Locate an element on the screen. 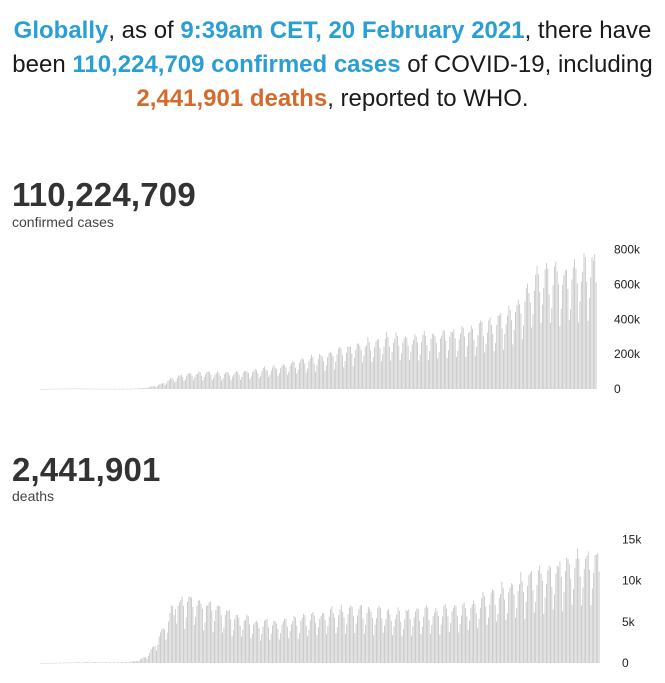 The width and height of the screenshot is (665, 683). headline-globally: Globally is located at coordinates (61, 30).